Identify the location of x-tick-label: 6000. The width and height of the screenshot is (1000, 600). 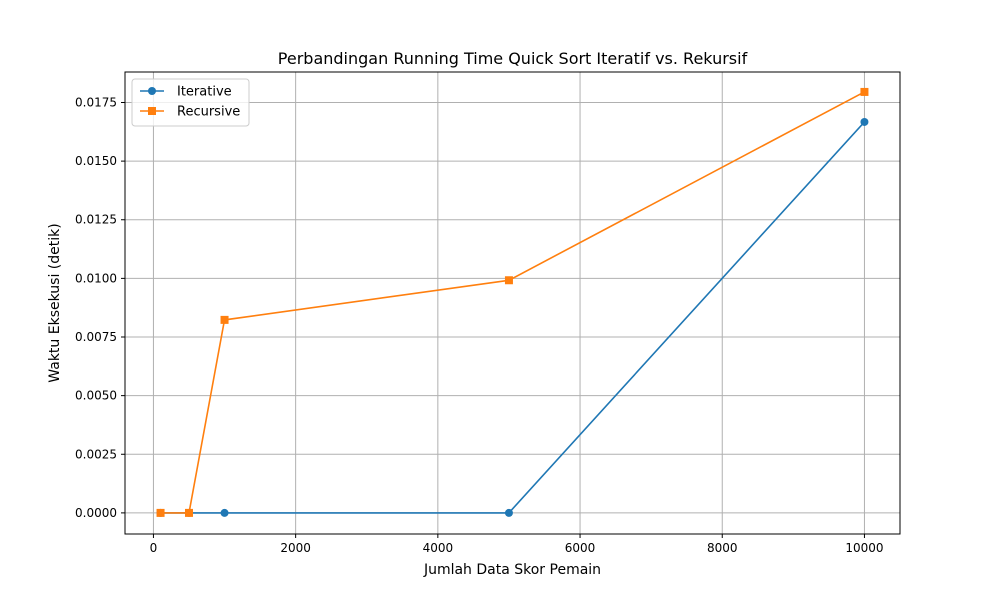
(580, 548).